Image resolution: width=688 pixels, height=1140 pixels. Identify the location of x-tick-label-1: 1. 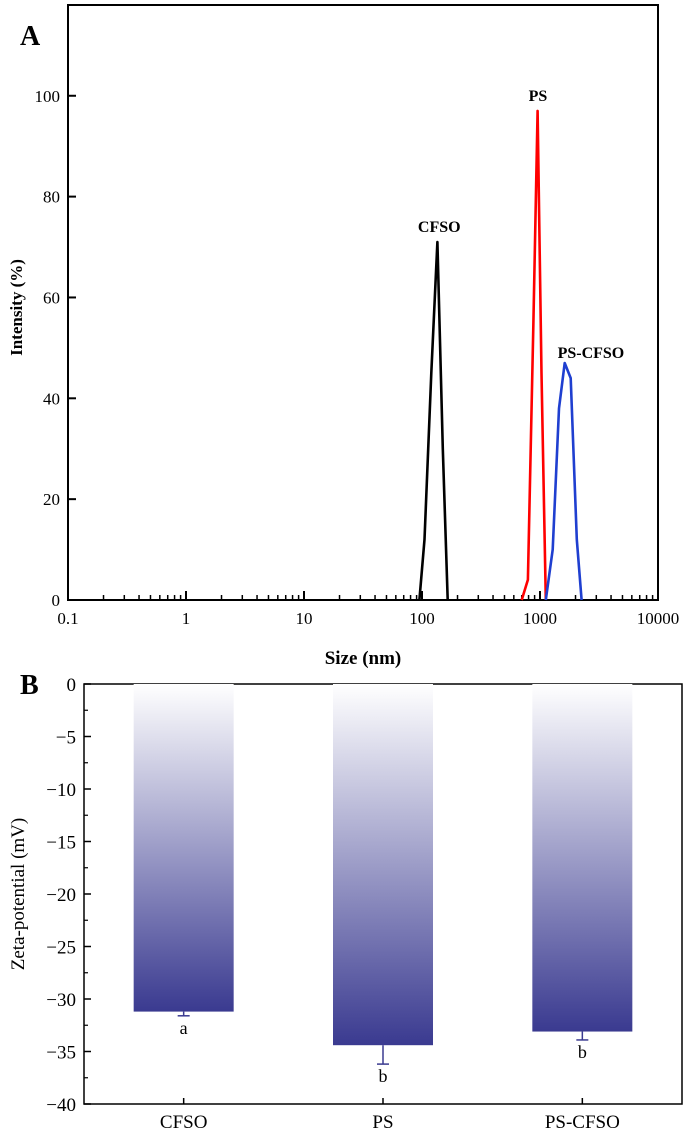
(186, 618).